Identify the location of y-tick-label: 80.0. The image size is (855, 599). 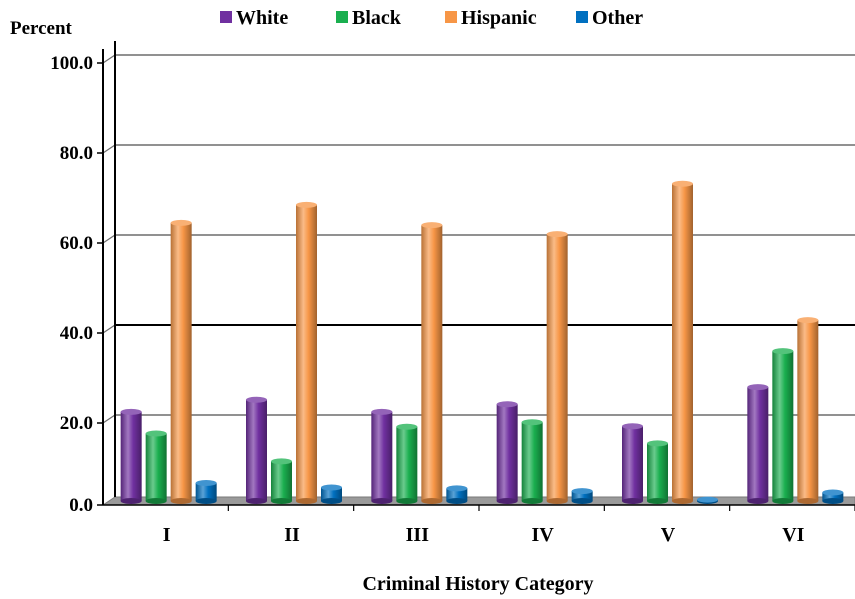
(76, 153).